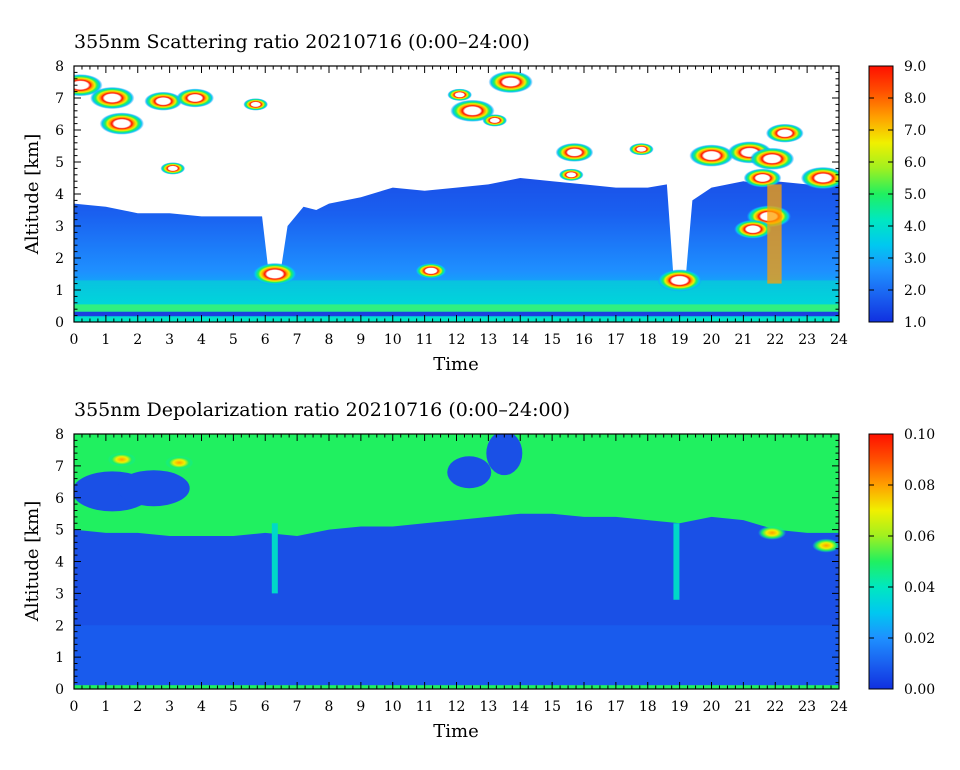  What do you see at coordinates (456, 655) in the screenshot?
I see `lower-layer` at bounding box center [456, 655].